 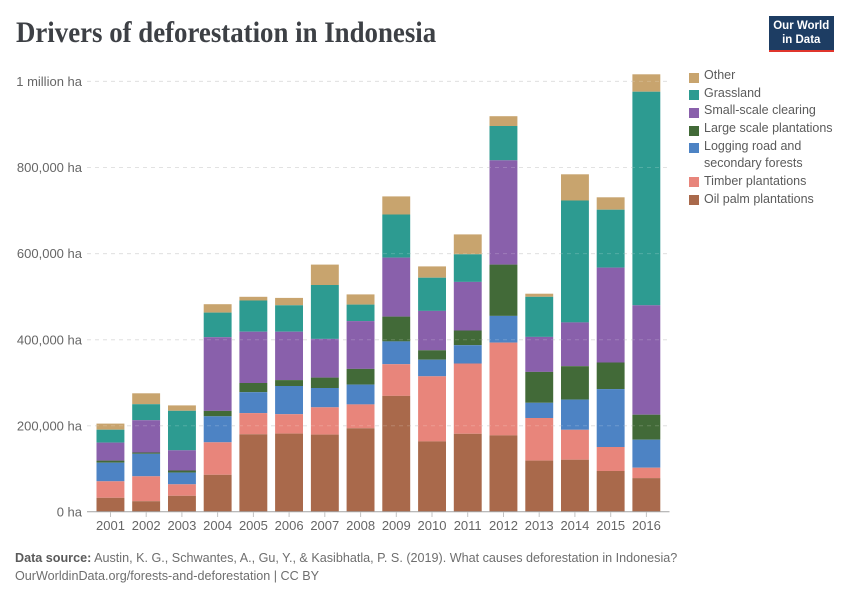 I want to click on svg-text: 2005, so click(x=253, y=525).